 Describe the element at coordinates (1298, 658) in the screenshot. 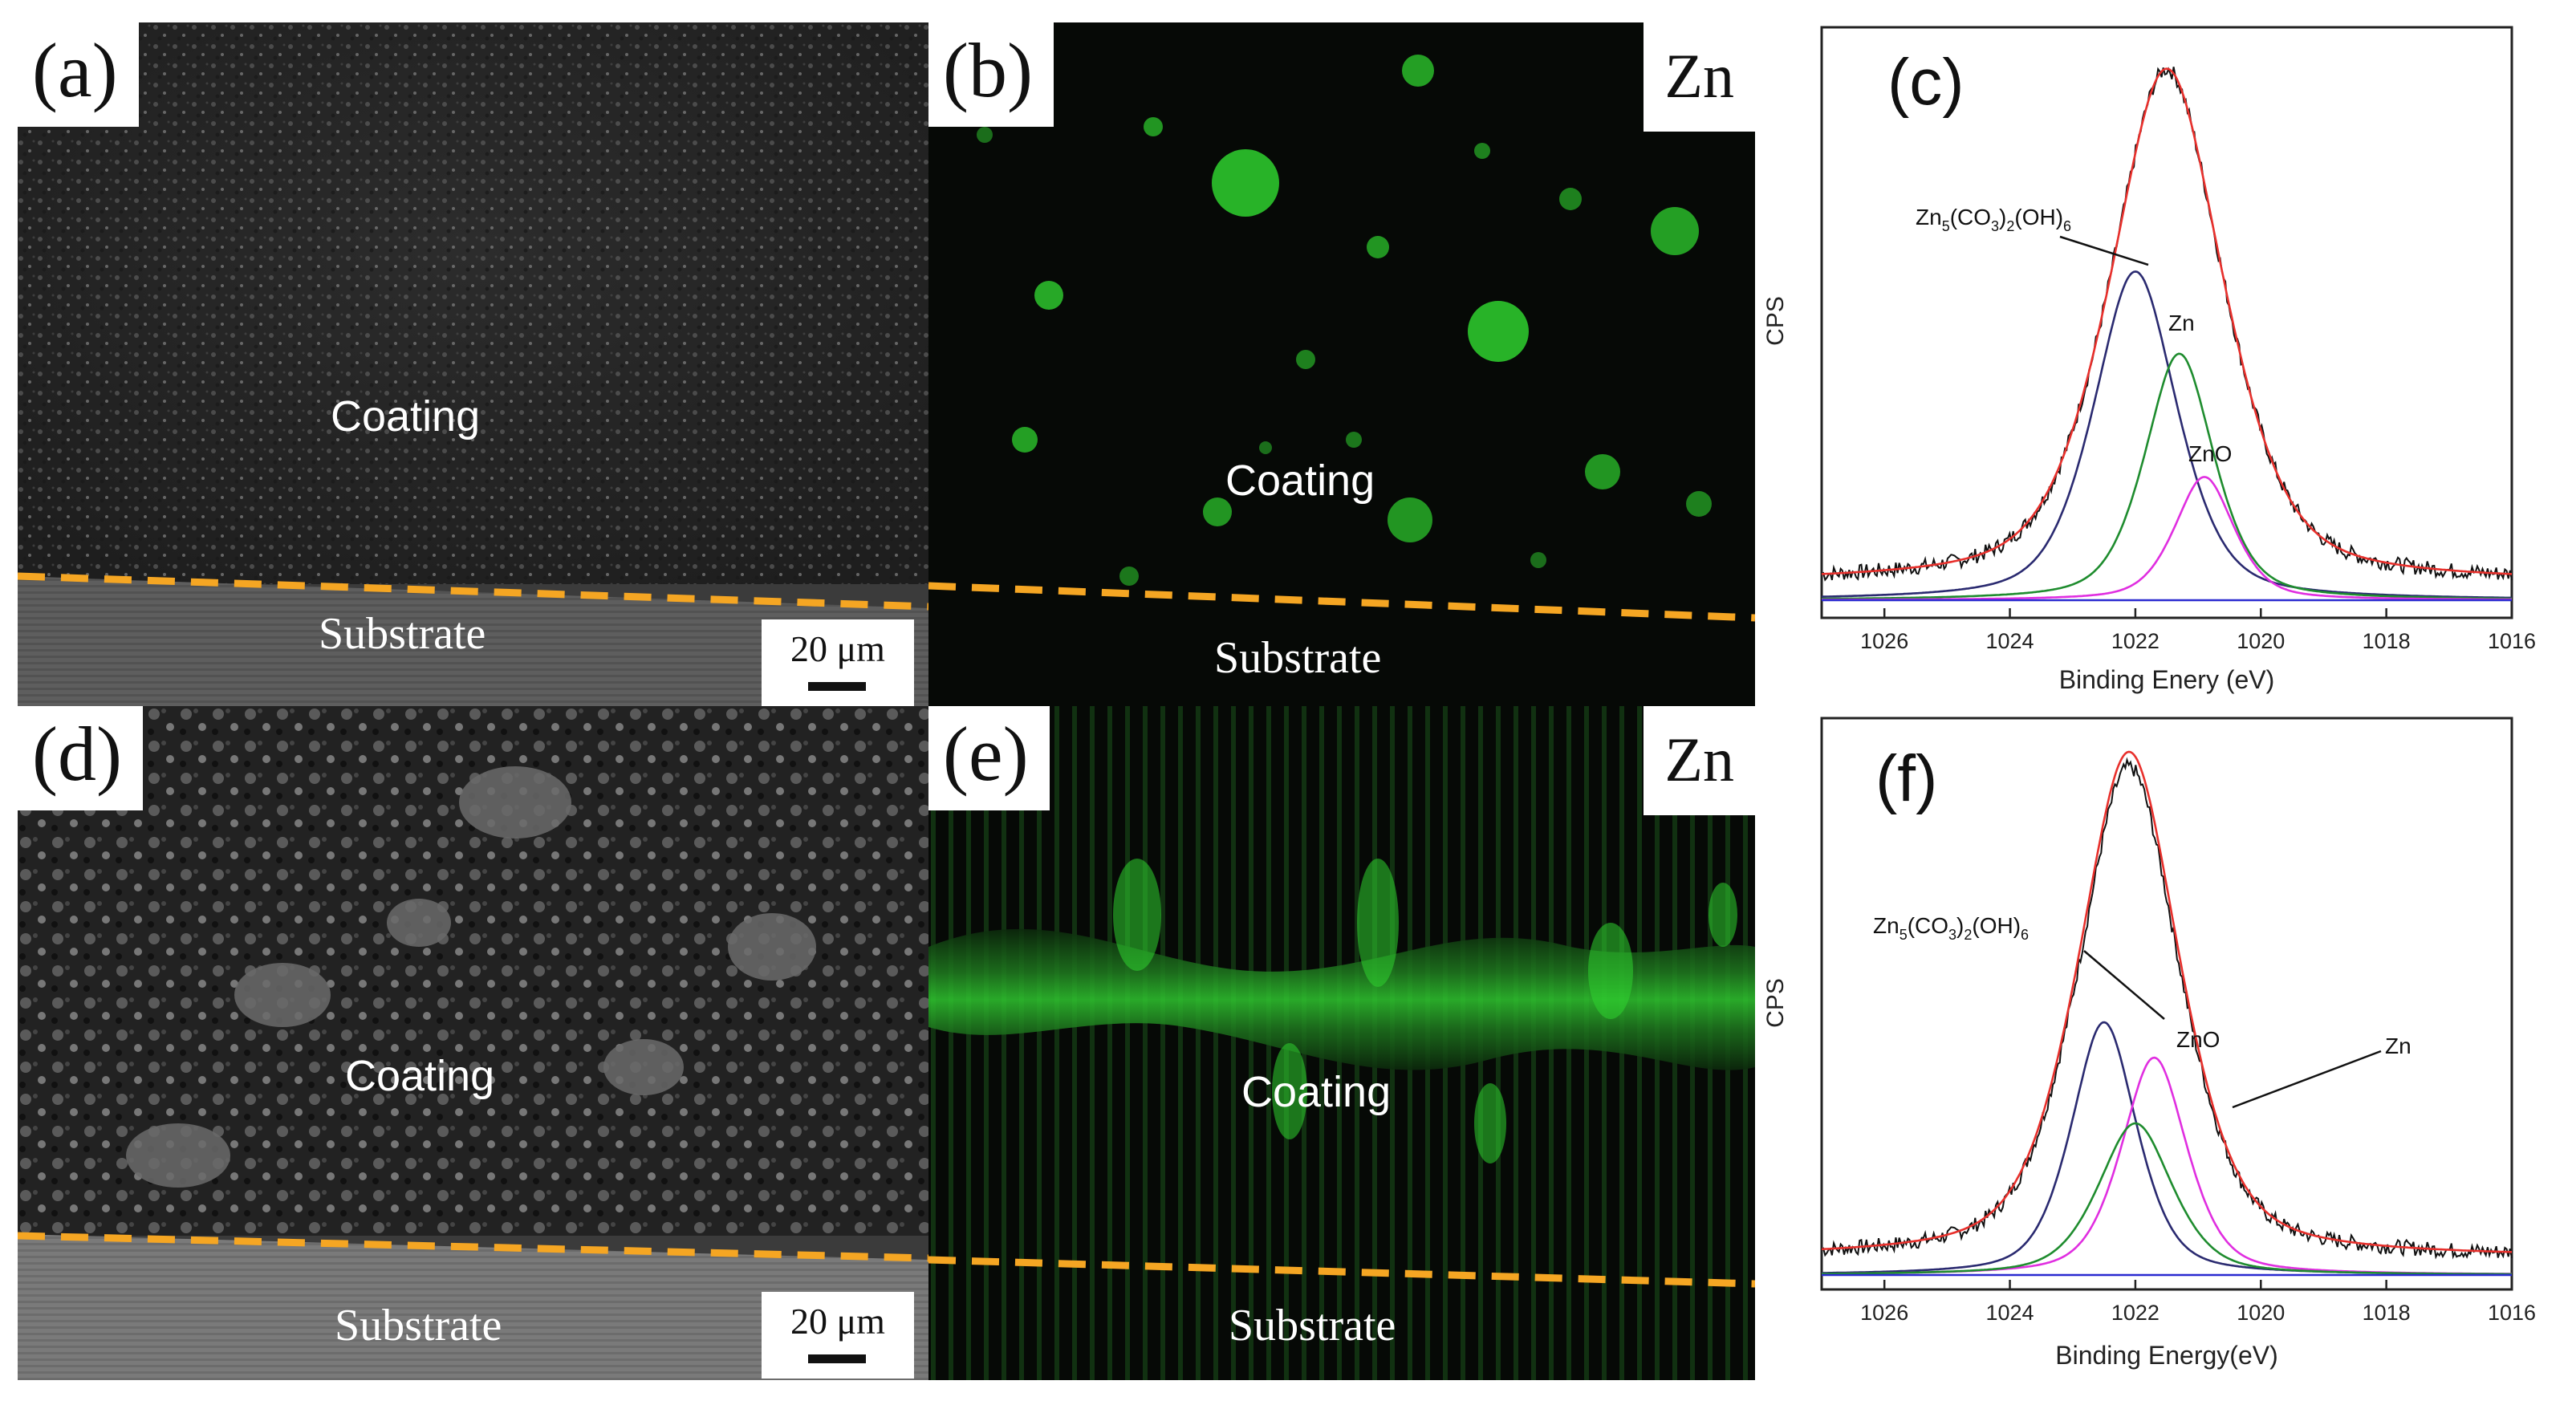

I see `substrate-label-b: Substrate` at that location.